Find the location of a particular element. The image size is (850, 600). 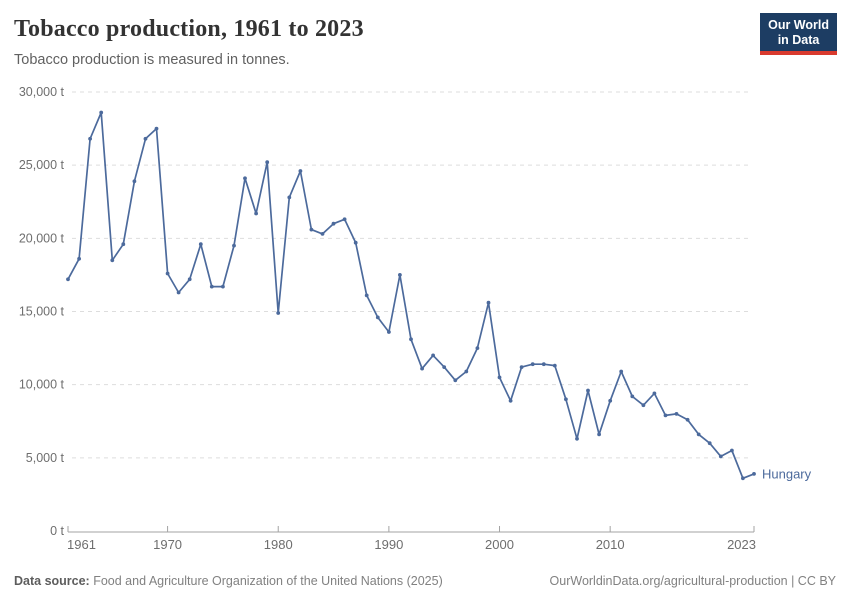

owid-logo-line1: Our World is located at coordinates (798, 25).